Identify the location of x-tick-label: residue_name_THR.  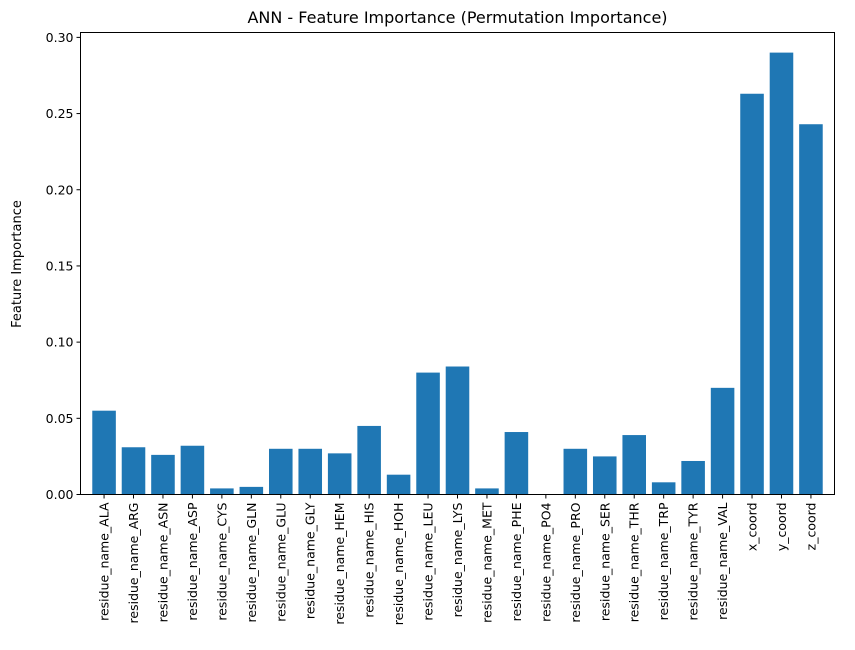
(634, 562).